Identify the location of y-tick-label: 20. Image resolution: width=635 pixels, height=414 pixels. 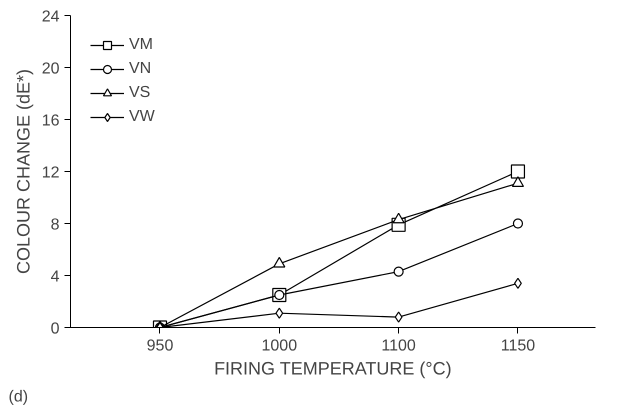
(51, 69).